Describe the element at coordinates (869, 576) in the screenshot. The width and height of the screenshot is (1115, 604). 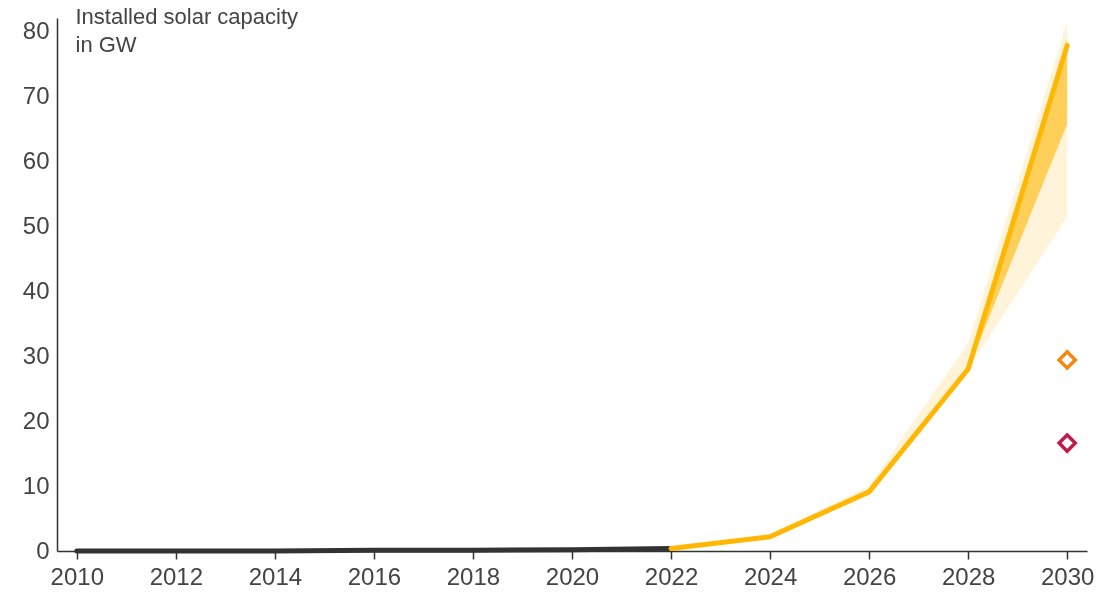
I see `x-tick-label: 2026` at that location.